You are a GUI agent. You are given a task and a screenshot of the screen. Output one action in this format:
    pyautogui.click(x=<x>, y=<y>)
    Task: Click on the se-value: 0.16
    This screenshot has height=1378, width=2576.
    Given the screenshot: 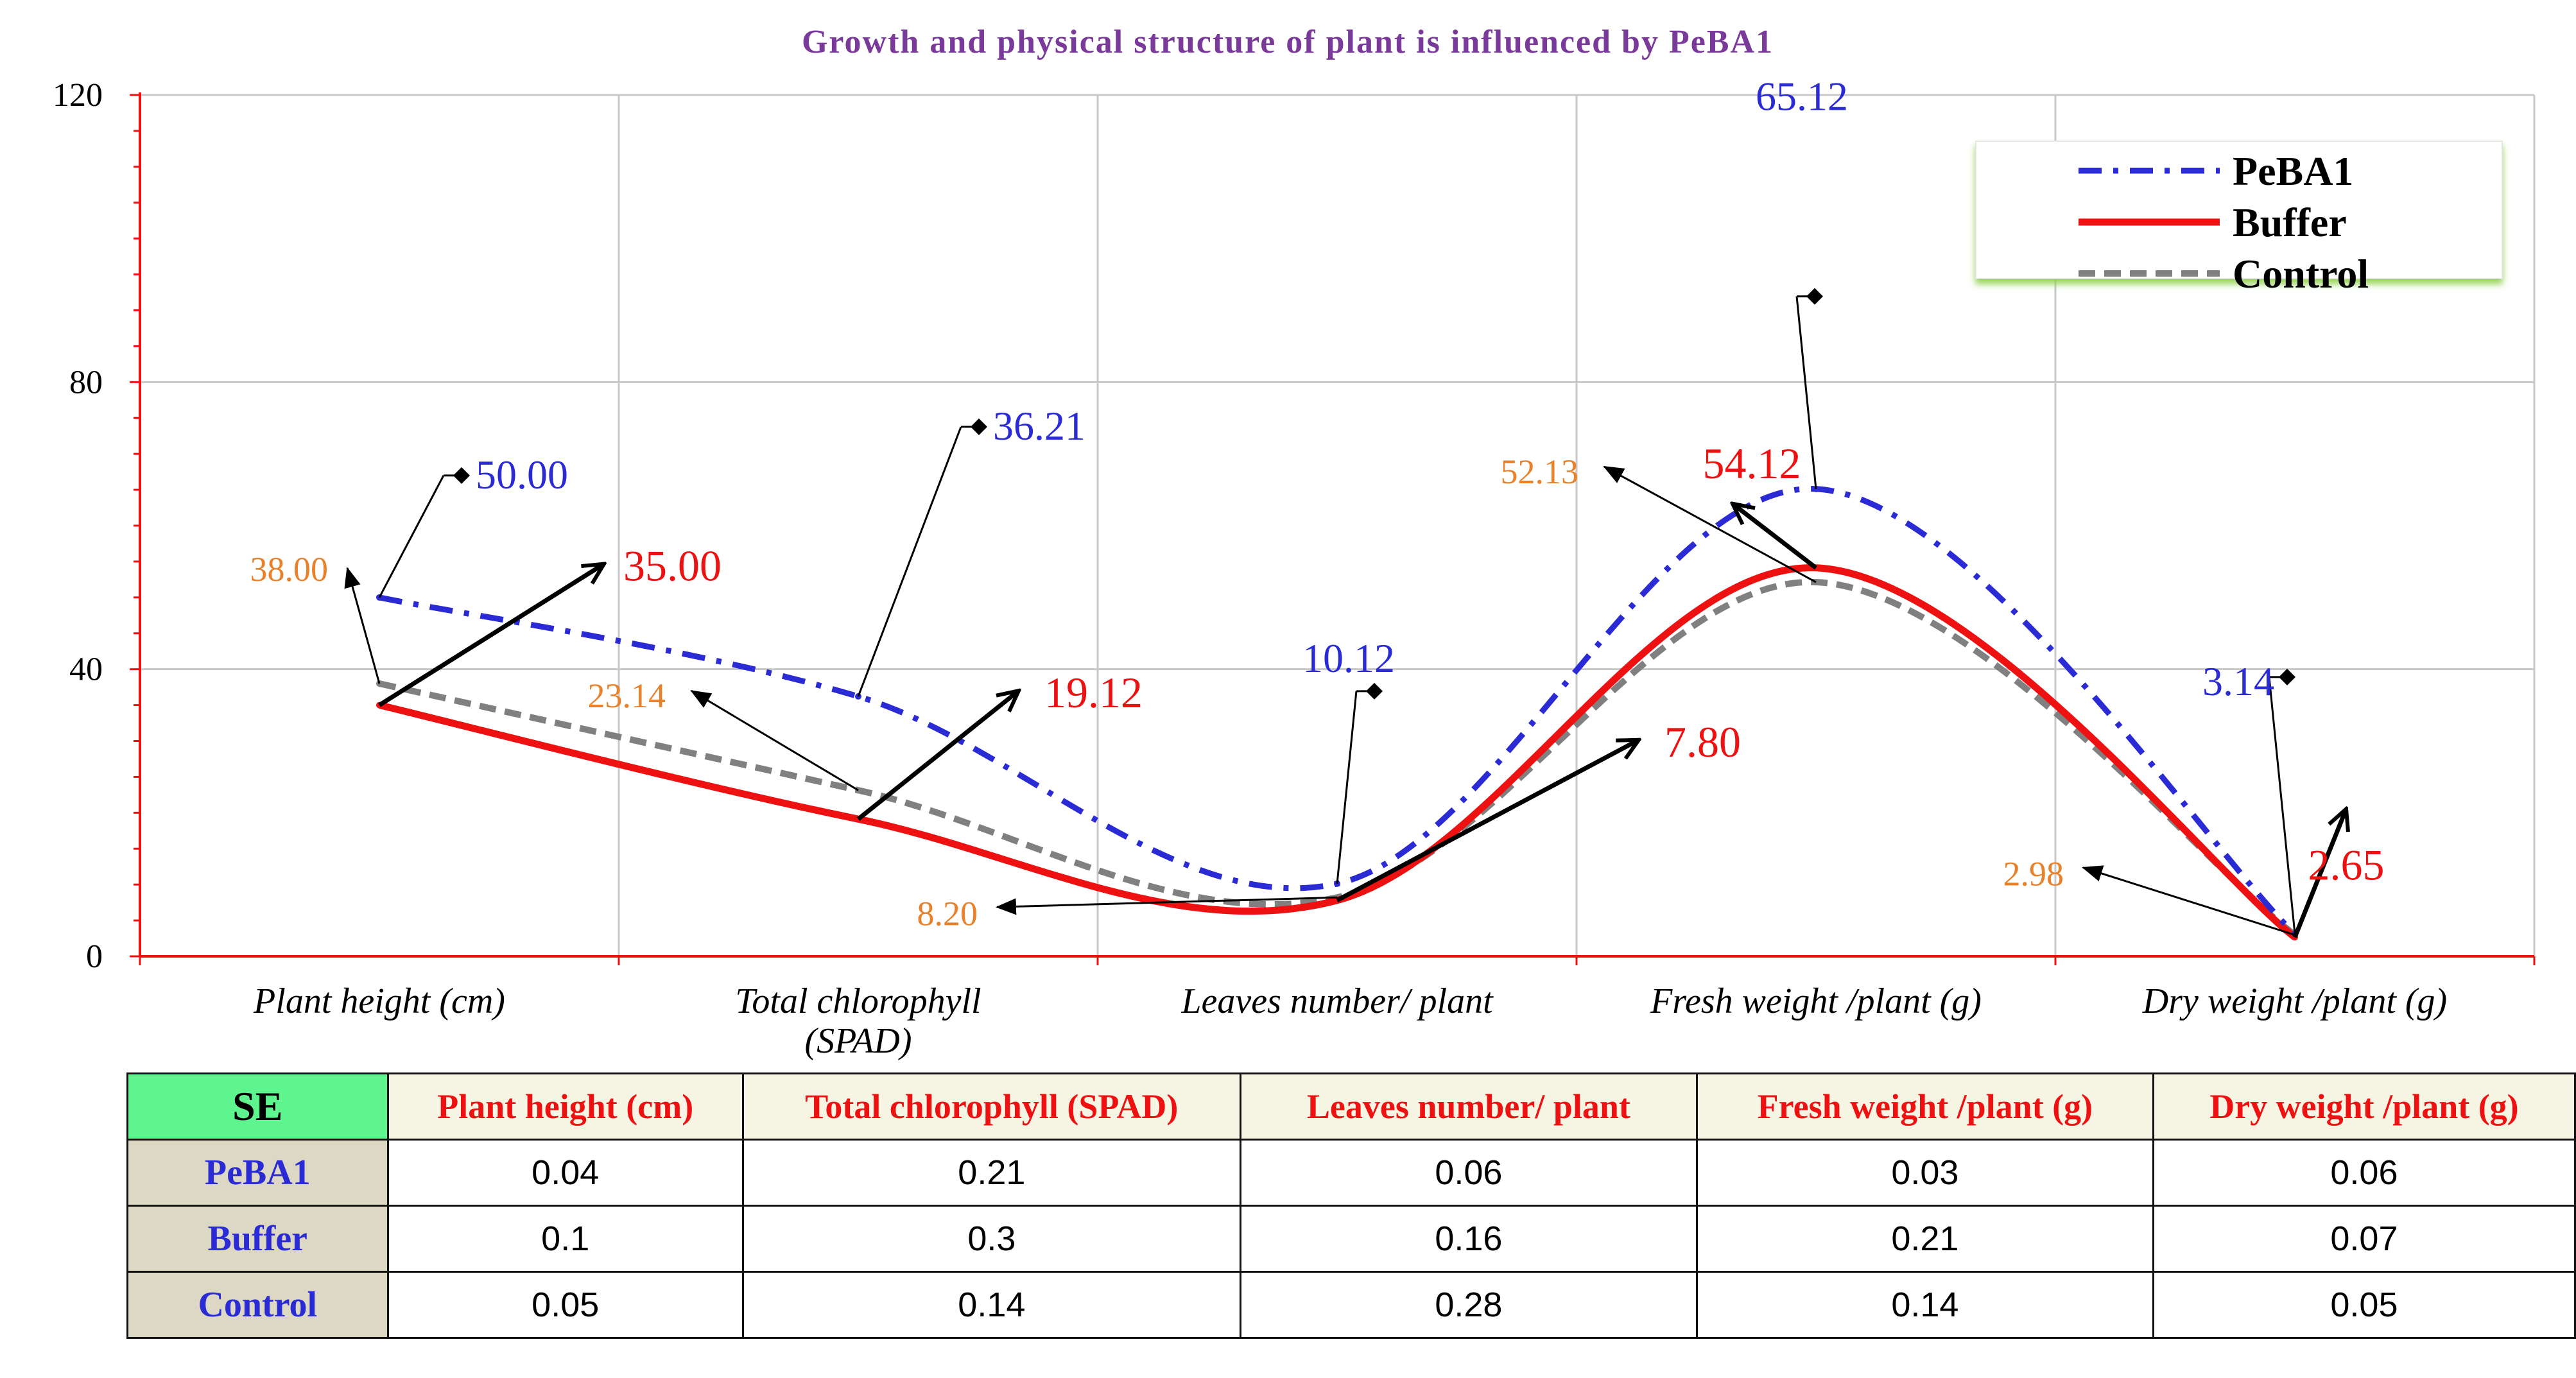 What is the action you would take?
    pyautogui.click(x=1469, y=1239)
    